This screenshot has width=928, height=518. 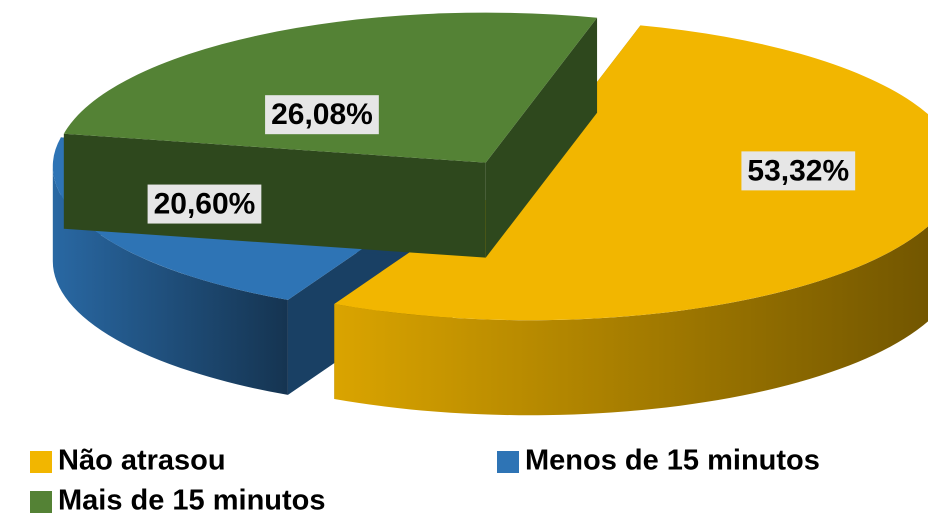 I want to click on data-label: 20,60%, so click(x=205, y=204).